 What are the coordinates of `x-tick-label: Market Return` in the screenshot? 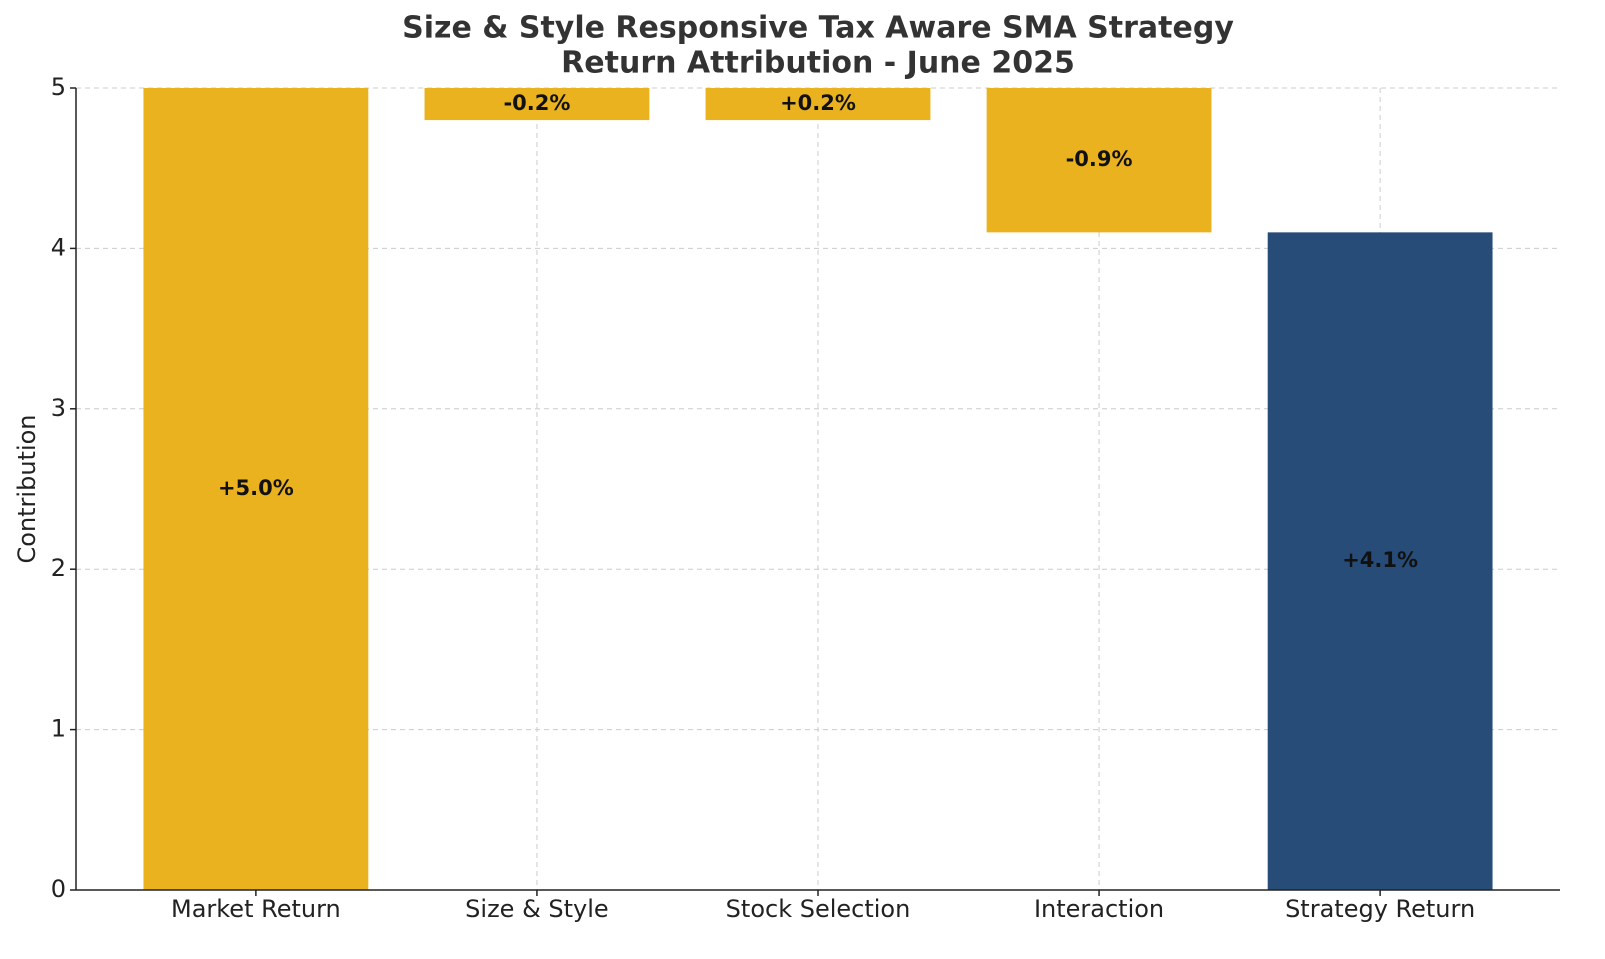 It's located at (256, 909).